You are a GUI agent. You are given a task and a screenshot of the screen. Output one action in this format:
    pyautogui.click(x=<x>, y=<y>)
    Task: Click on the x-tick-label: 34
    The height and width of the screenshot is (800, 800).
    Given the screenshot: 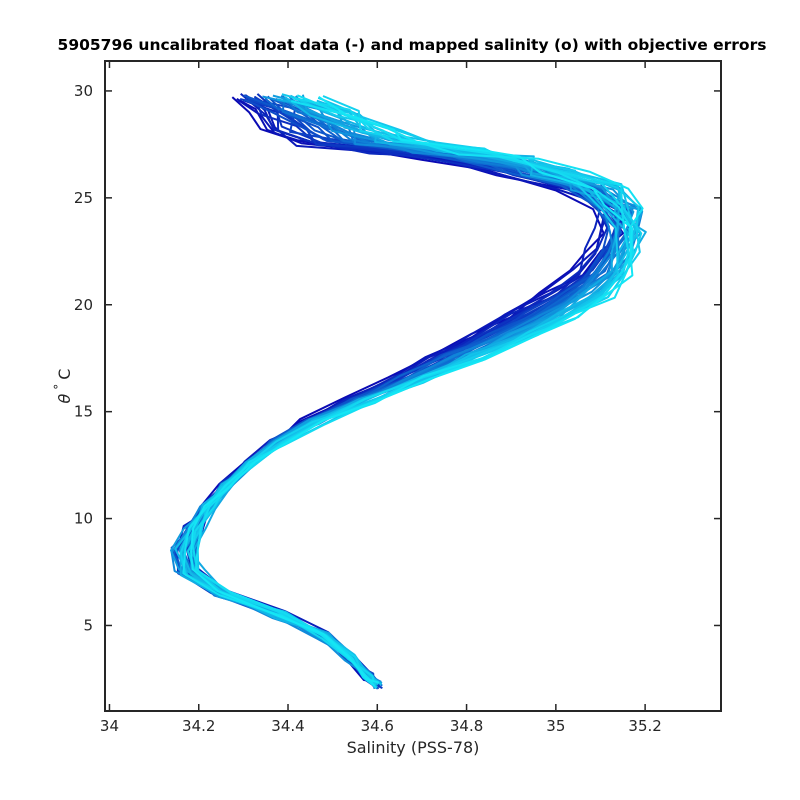 What is the action you would take?
    pyautogui.click(x=109, y=726)
    